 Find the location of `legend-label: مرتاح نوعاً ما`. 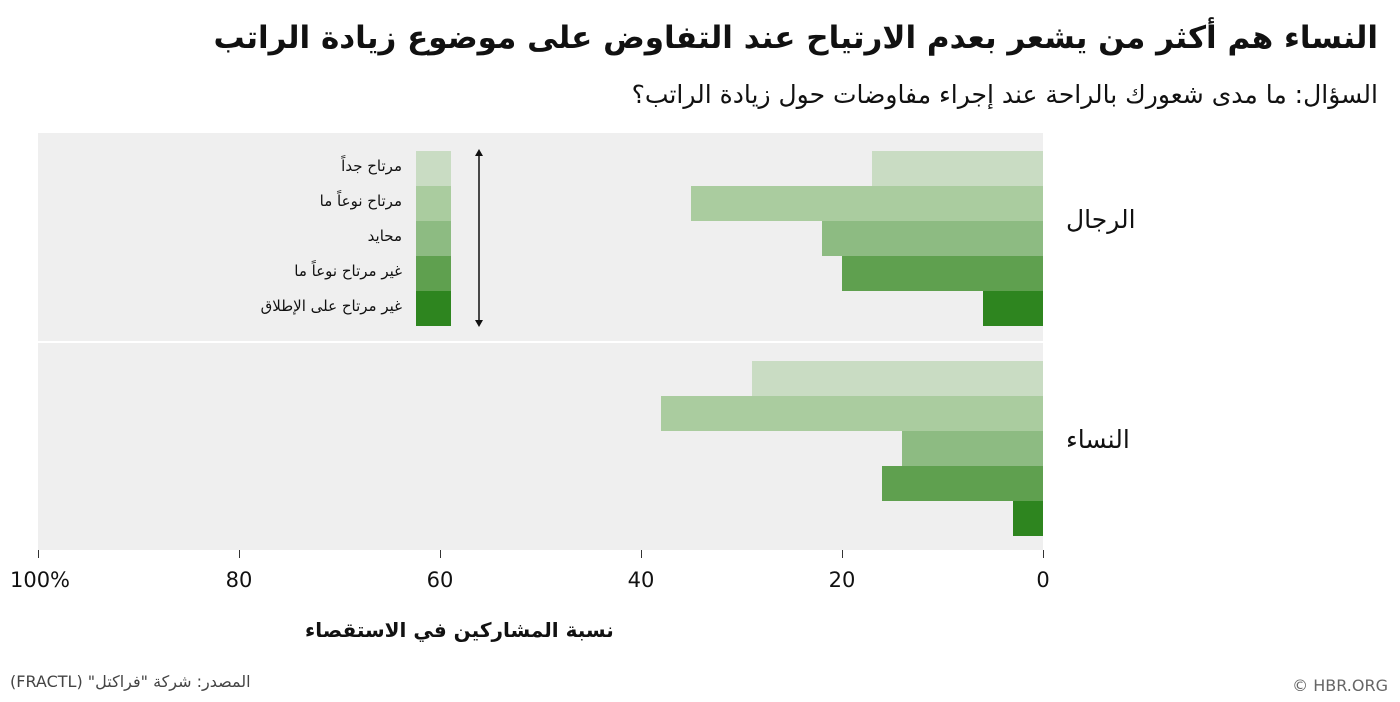

legend-label: مرتاح نوعاً ما is located at coordinates (360, 201).